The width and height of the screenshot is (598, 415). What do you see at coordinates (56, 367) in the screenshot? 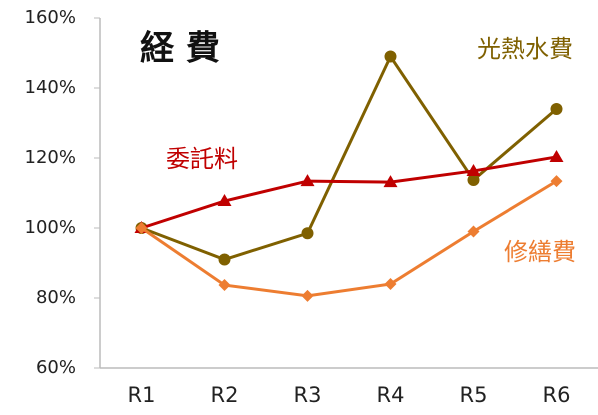
I see `y-tick-label: 60%` at bounding box center [56, 367].